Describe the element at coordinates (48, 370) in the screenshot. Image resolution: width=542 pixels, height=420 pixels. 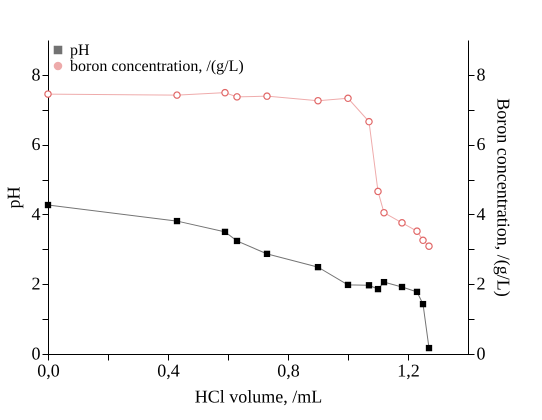
I see `x-tick-label: 0,0` at that location.